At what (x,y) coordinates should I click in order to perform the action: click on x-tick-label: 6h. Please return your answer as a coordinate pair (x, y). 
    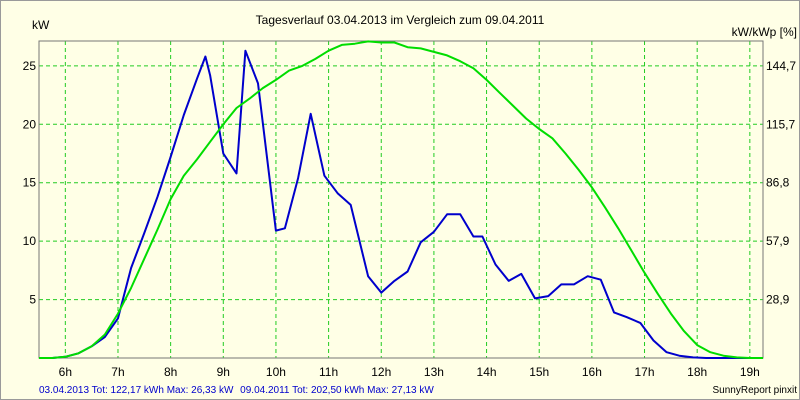
    Looking at the image, I should click on (65, 372).